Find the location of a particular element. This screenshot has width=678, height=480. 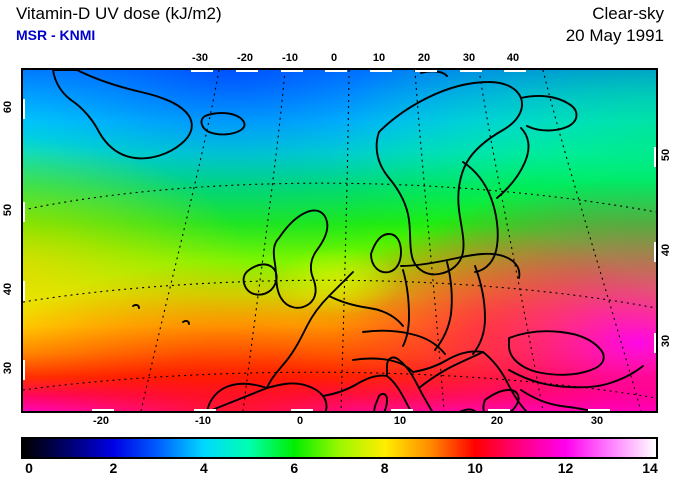

top-axis-tick-label: 20 is located at coordinates (424, 58).